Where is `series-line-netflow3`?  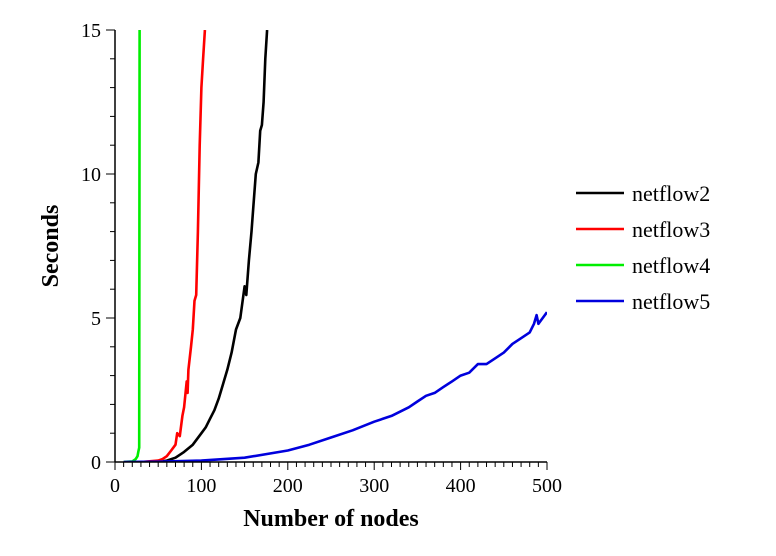
series-line-netflow3 is located at coordinates (173, 246).